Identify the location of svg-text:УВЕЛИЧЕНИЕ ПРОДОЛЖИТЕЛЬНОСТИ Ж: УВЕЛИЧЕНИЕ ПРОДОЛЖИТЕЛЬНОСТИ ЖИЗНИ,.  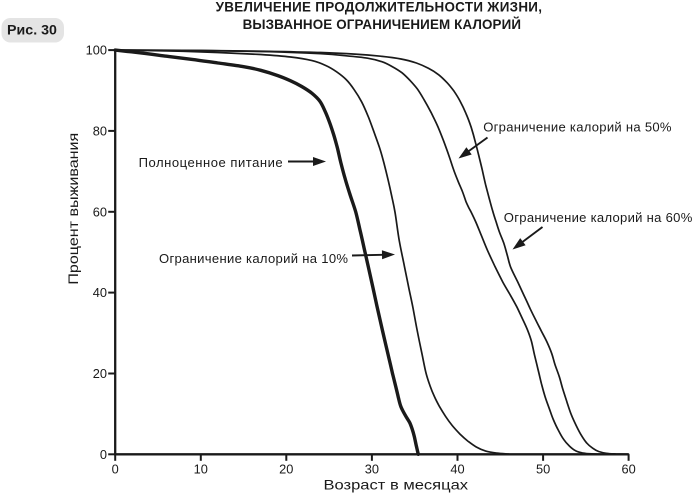
(379, 7).